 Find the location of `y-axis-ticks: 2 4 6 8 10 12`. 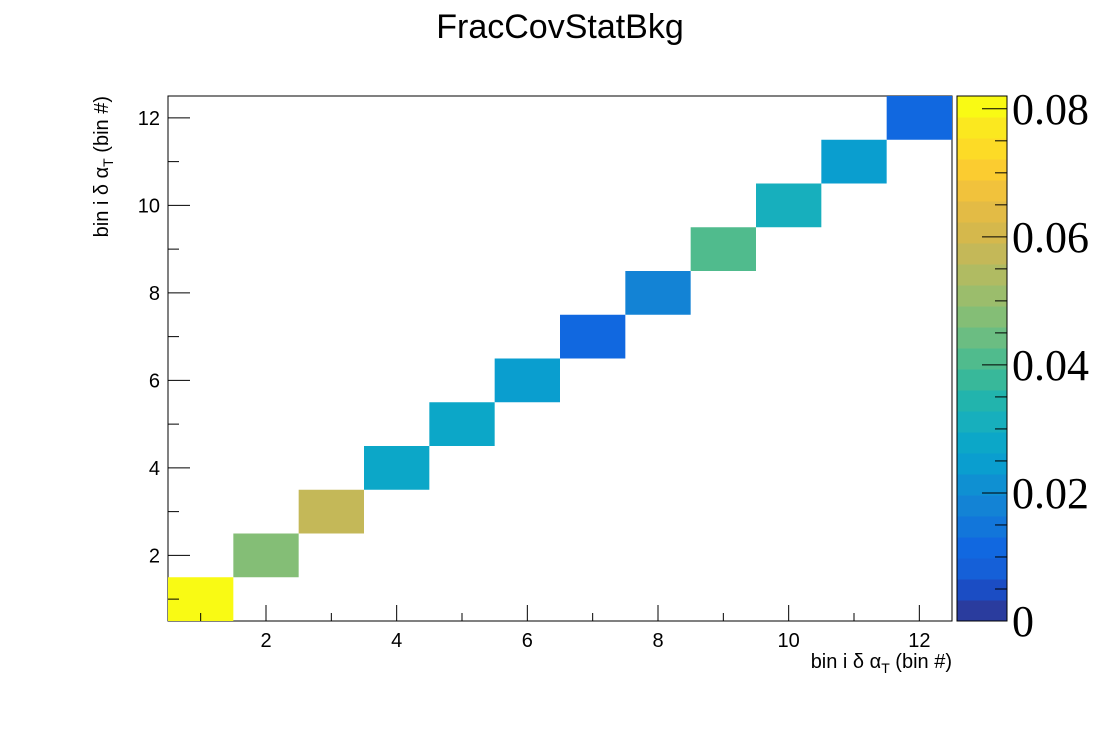

y-axis-ticks: 2 4 6 8 10 12 is located at coordinates (164, 354).